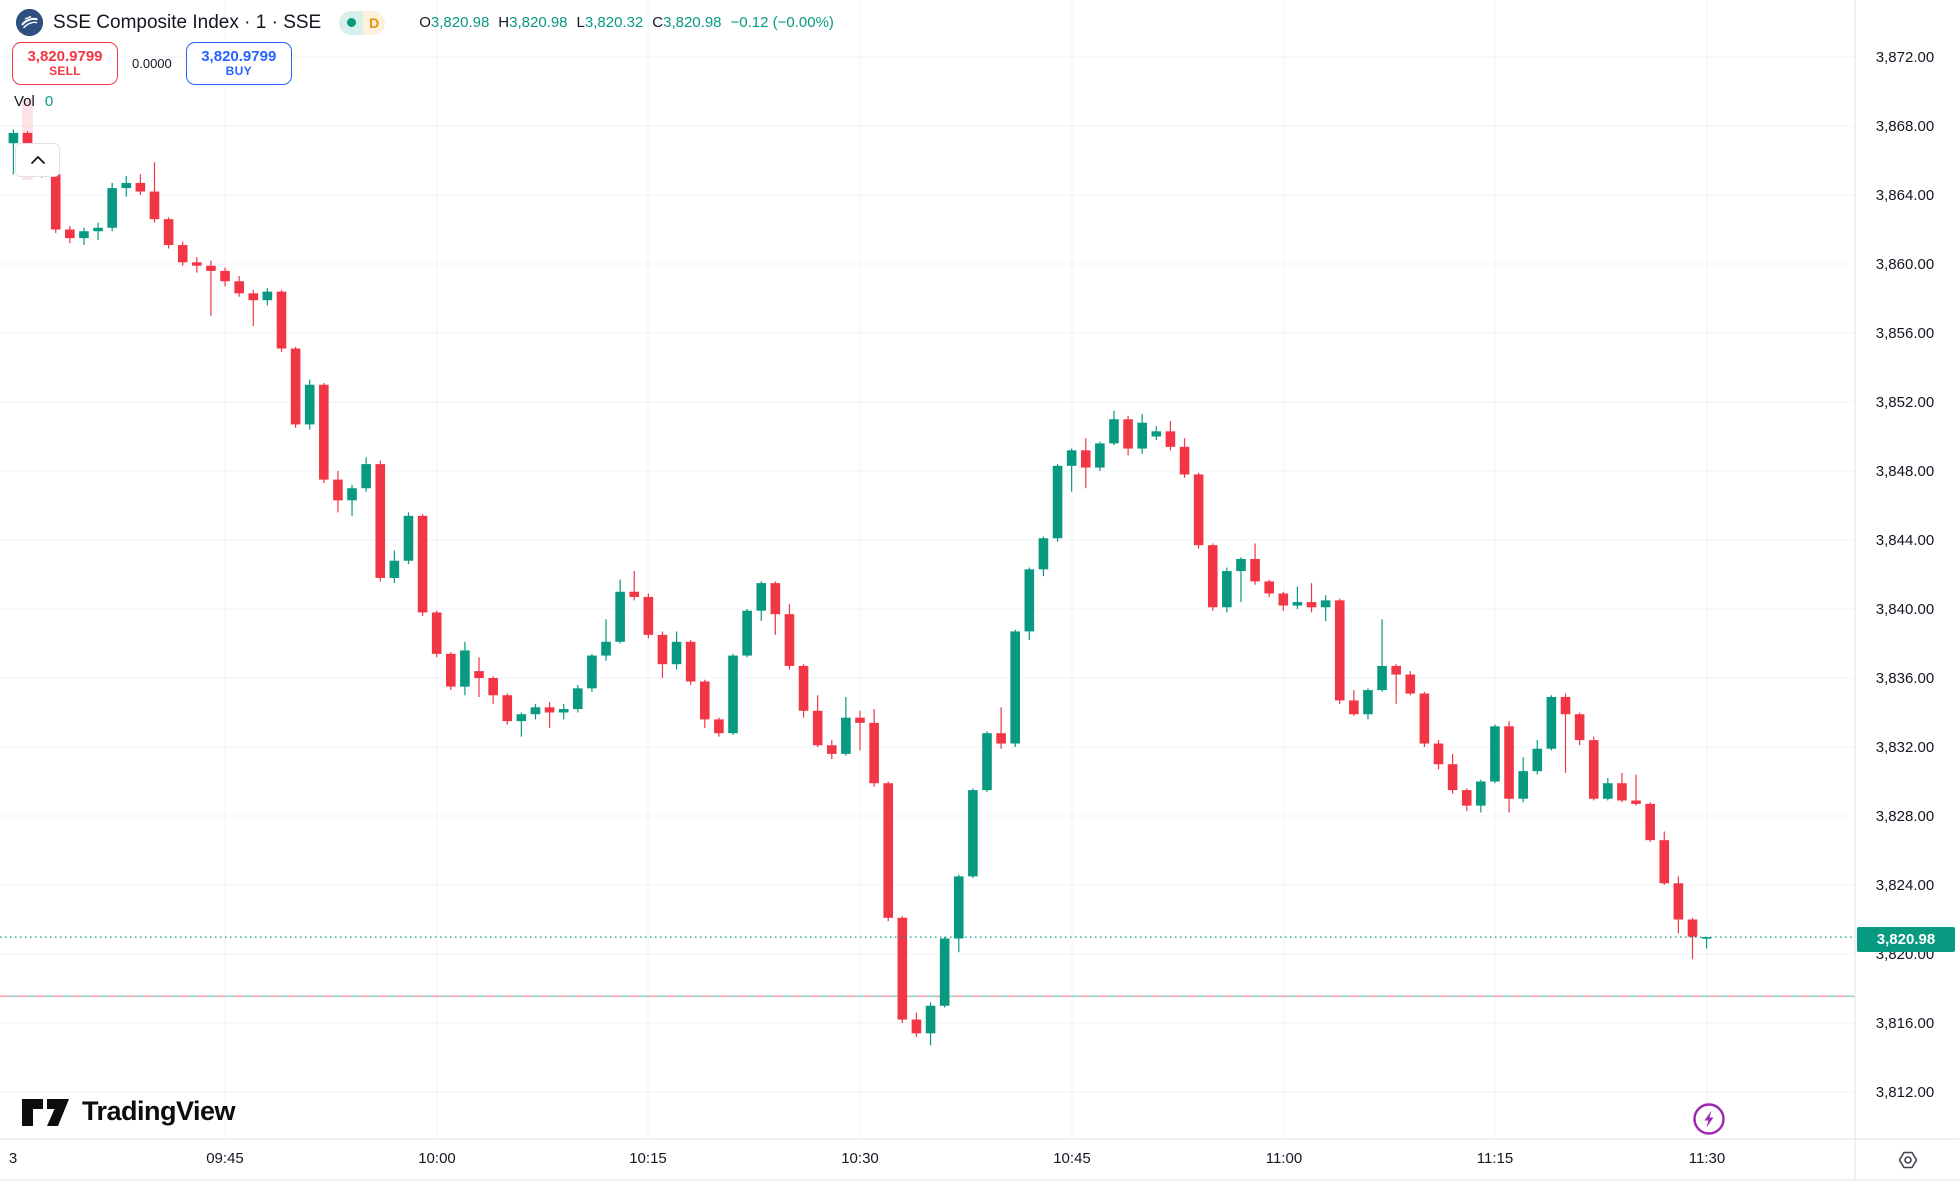 Image resolution: width=1959 pixels, height=1184 pixels. Describe the element at coordinates (13, 1158) in the screenshot. I see `time-scale-label: 3` at that location.